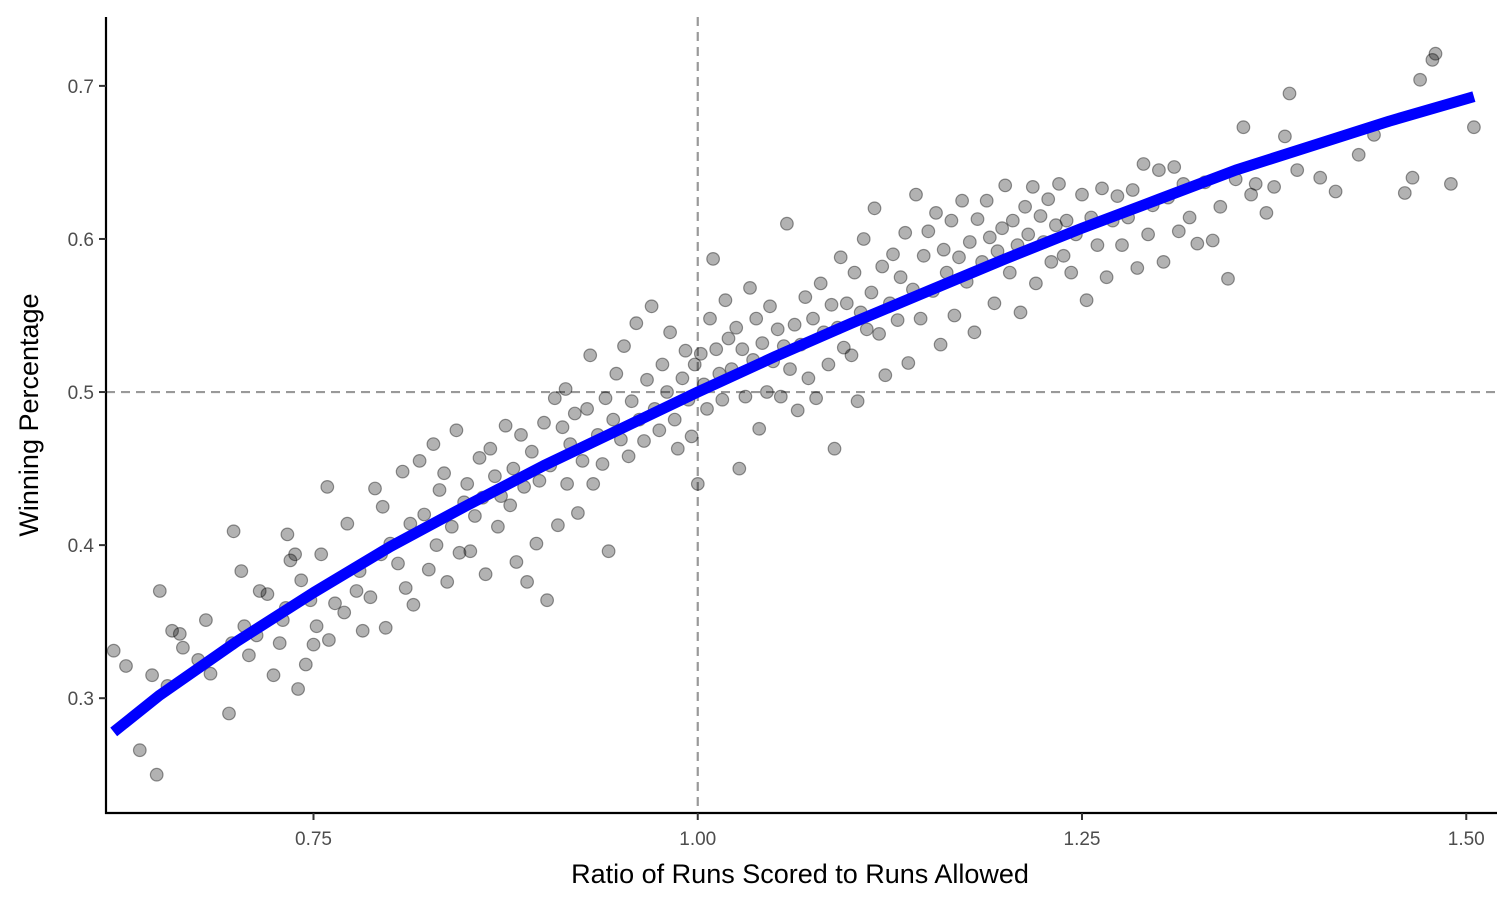  I want to click on x-tick-label: 1.00, so click(697, 839).